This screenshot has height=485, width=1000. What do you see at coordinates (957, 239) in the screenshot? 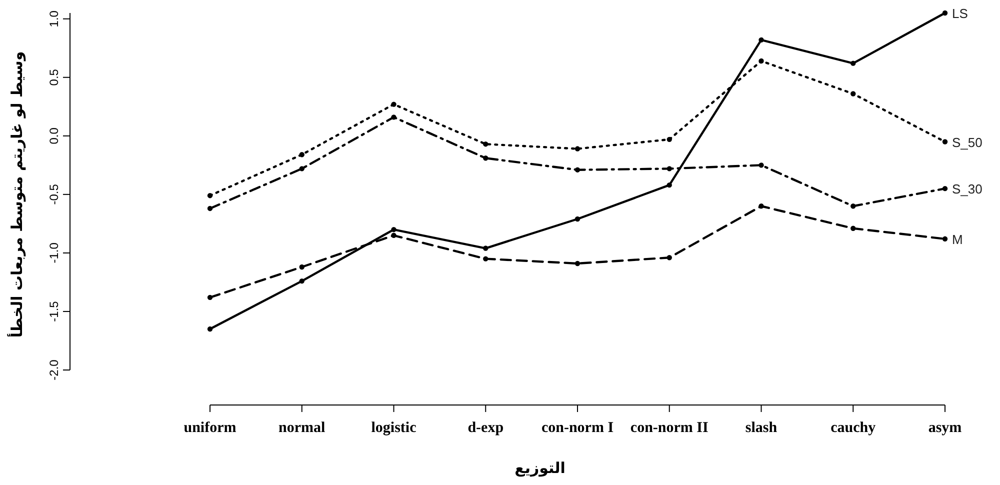
I see `series-label: M` at bounding box center [957, 239].